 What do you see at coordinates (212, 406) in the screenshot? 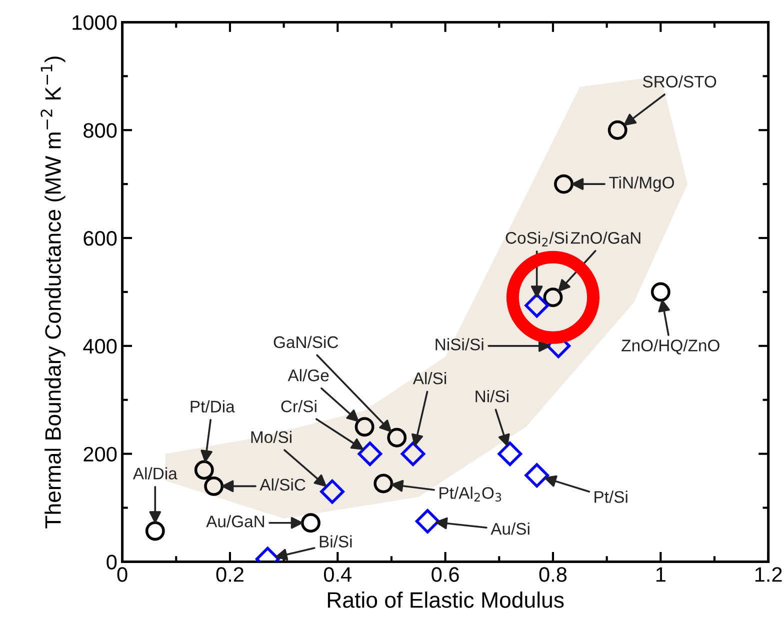
I see `annotation: Pt/Dia` at bounding box center [212, 406].